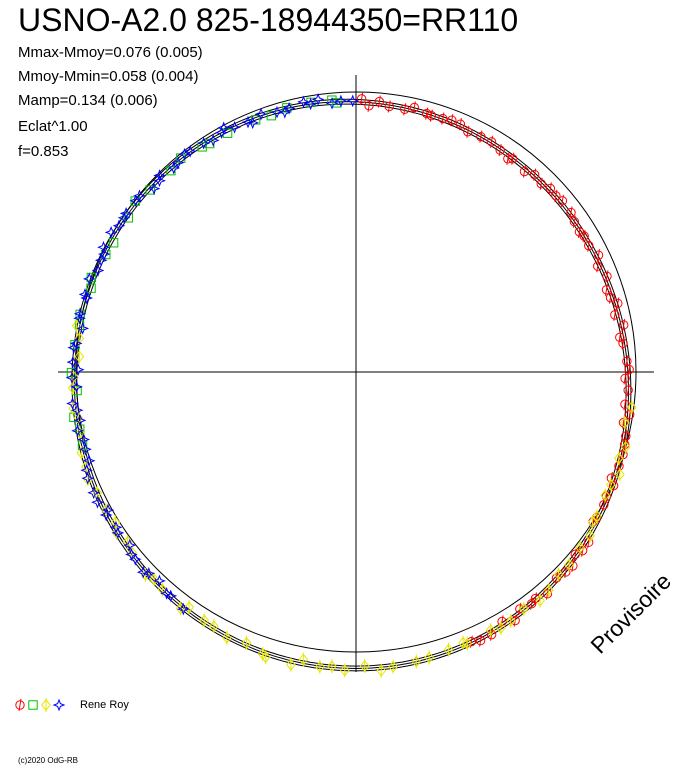  I want to click on chart-title: USNO-A2.0 825-18944350=RR110, so click(268, 20).